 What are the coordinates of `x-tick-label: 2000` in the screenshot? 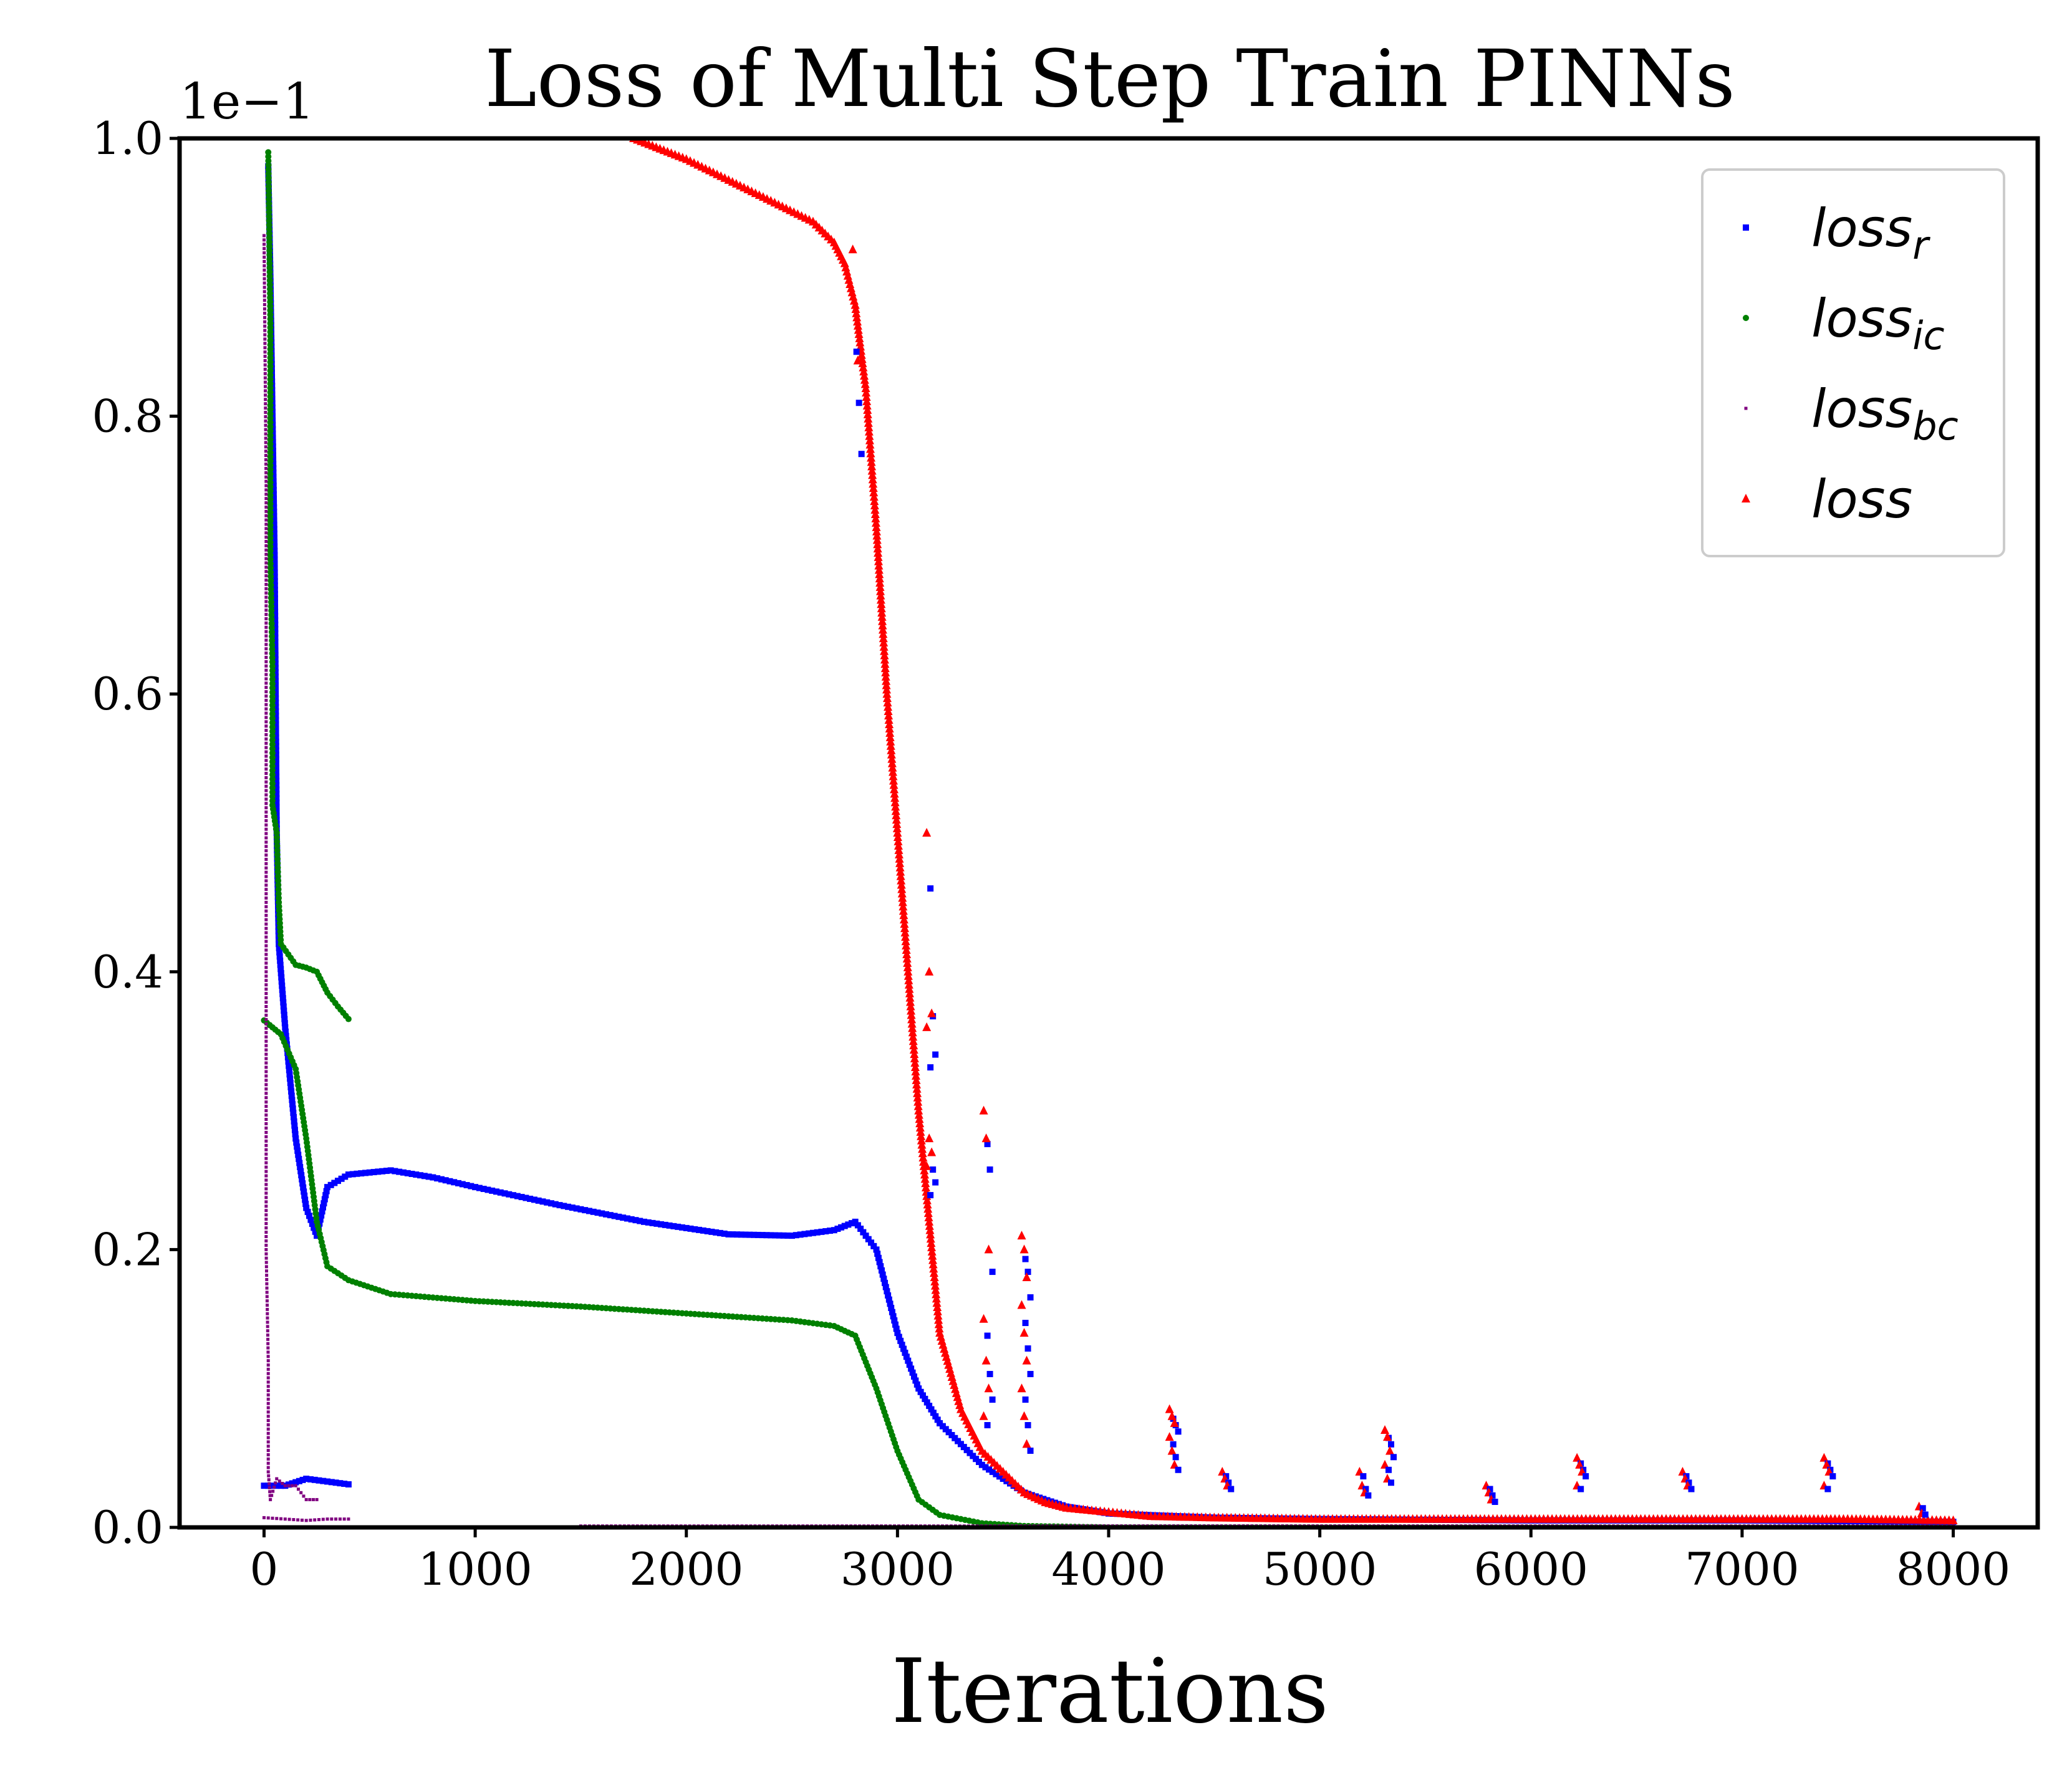 It's located at (686, 1569).